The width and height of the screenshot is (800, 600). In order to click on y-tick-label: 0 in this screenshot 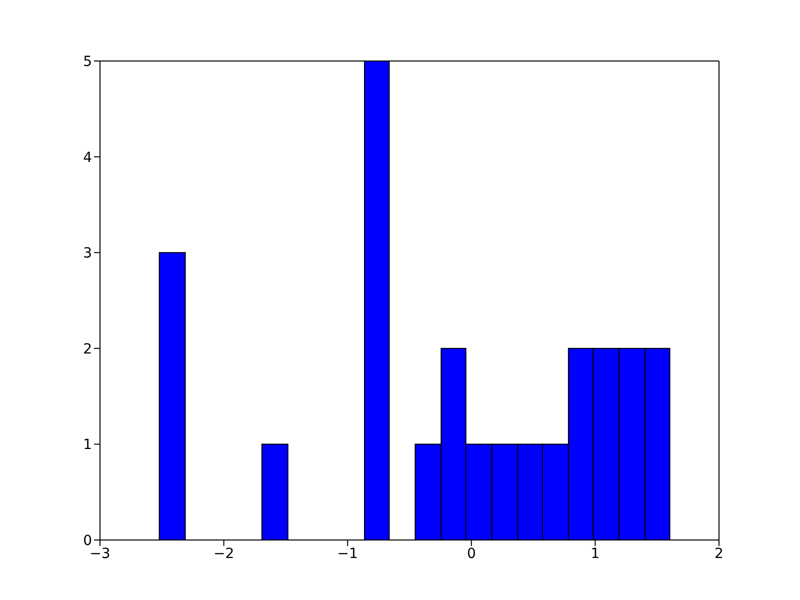, I will do `click(87, 540)`.